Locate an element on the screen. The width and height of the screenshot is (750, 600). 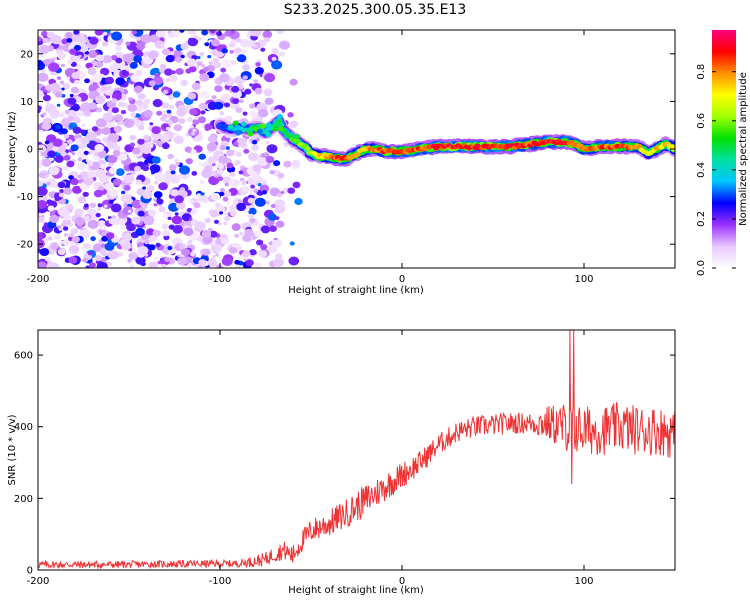
y-tick-label: 200 is located at coordinates (23, 499).